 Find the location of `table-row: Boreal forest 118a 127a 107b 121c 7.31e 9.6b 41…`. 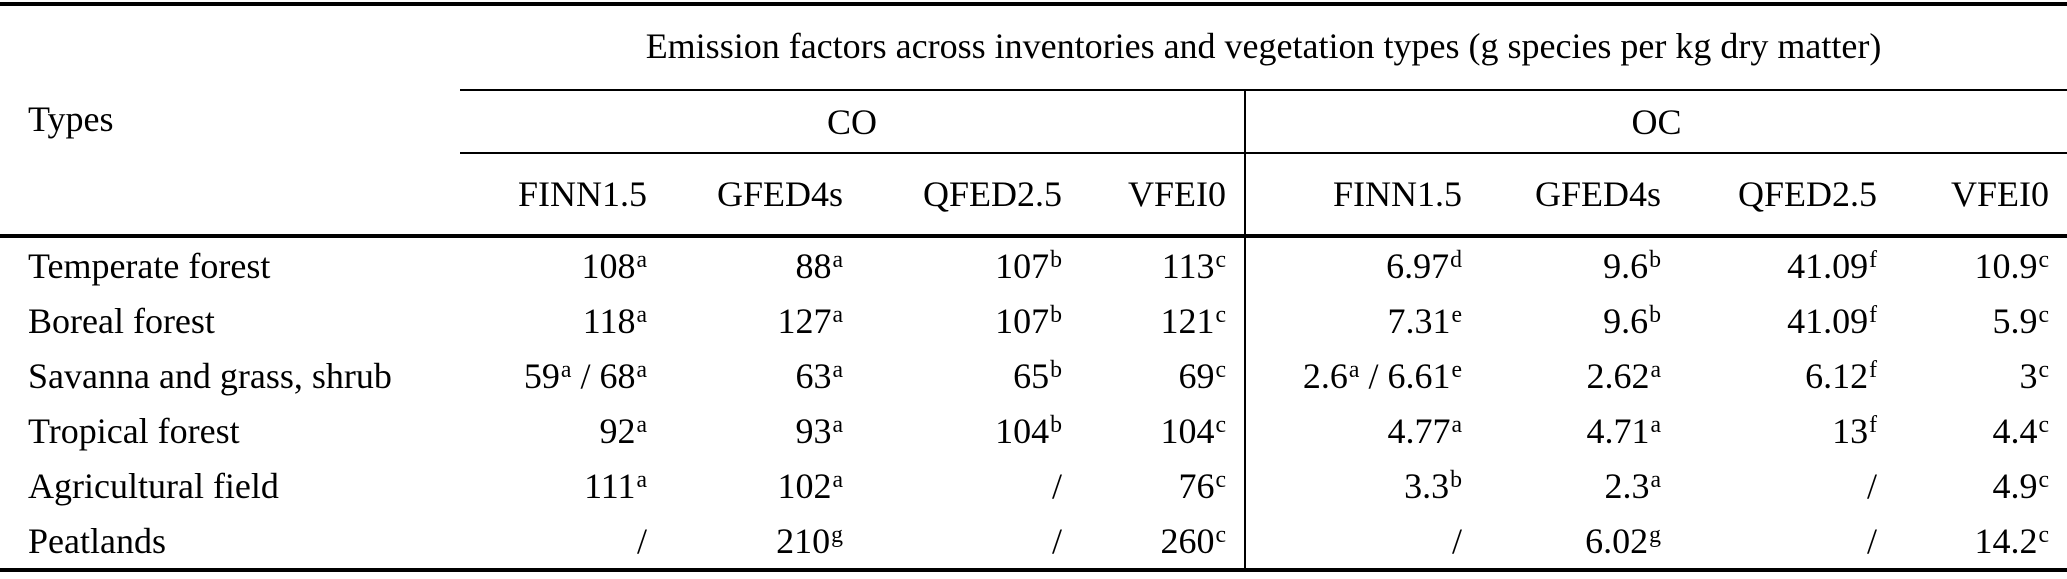

table-row: Boreal forest 118a 127a 107b 121c 7.31e 9.6b 41… is located at coordinates (1033, 320).